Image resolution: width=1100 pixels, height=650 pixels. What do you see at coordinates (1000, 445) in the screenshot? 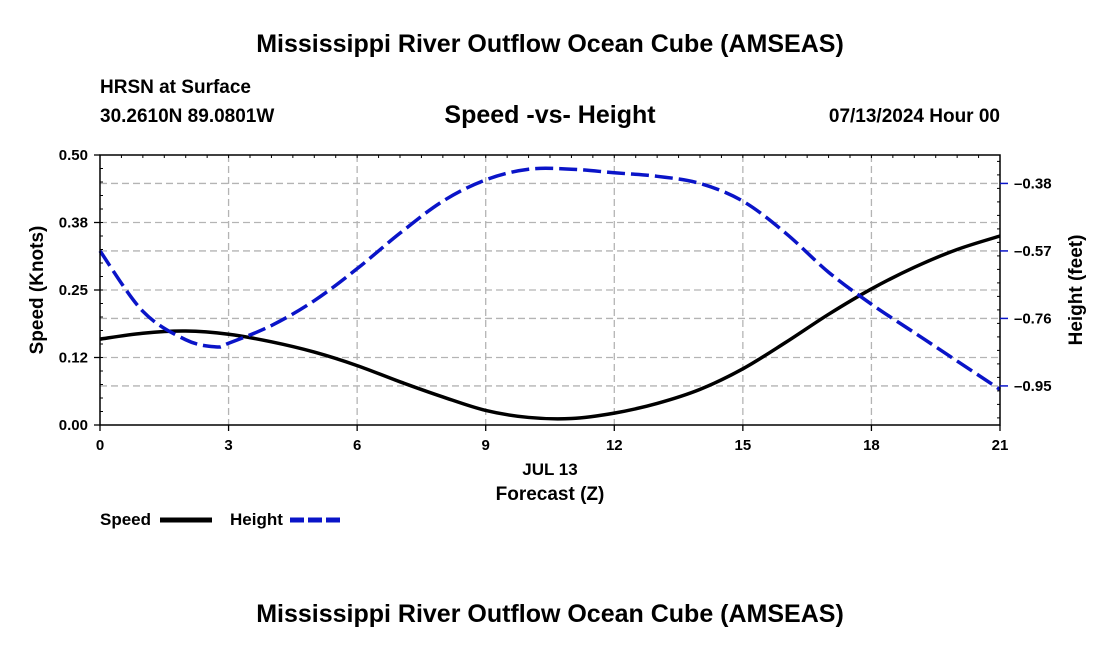
I see `x-tick-label: 21` at bounding box center [1000, 445].